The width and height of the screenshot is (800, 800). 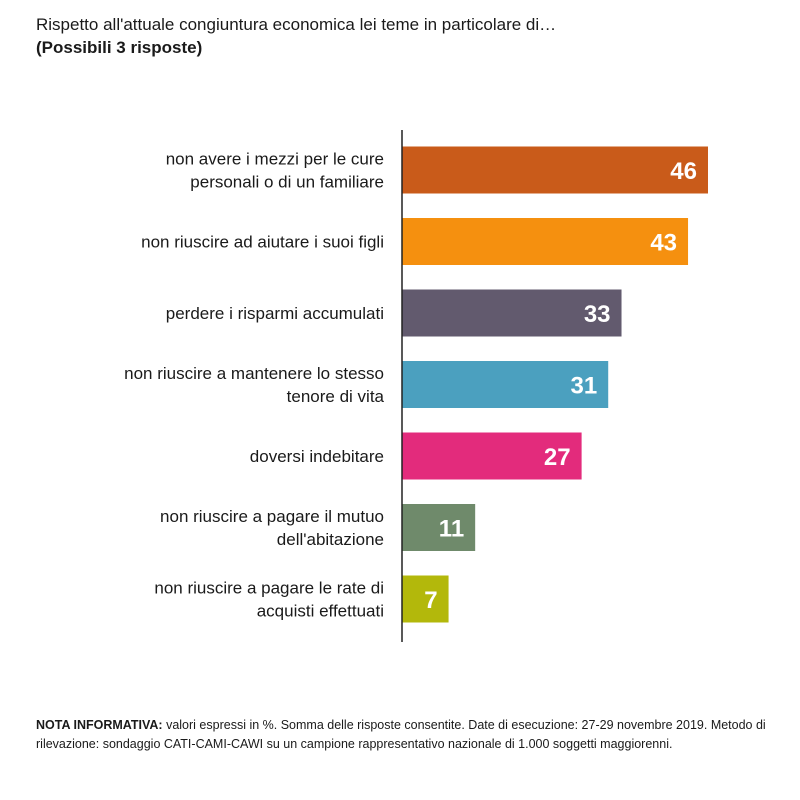 What do you see at coordinates (584, 386) in the screenshot?
I see `value-label: 31` at bounding box center [584, 386].